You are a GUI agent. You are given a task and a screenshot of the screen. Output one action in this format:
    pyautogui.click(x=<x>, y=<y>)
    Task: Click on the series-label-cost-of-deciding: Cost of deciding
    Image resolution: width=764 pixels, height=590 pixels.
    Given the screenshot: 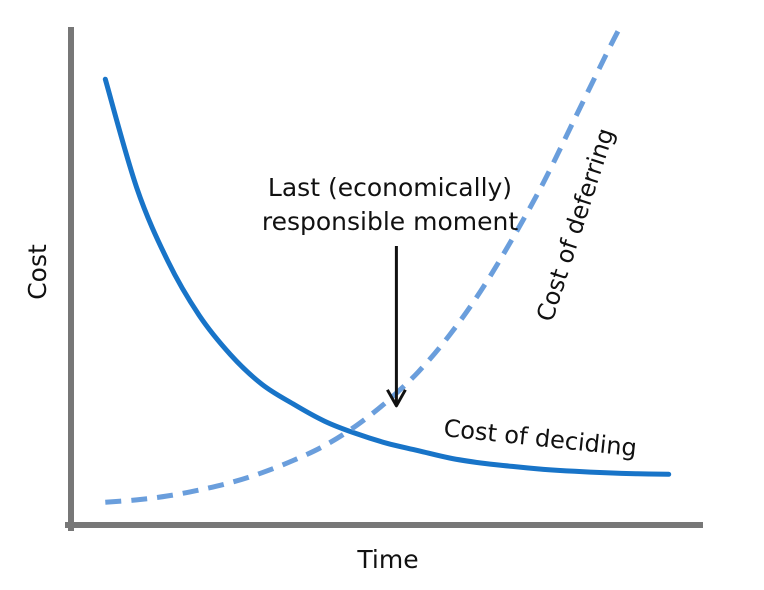 What is the action you would take?
    pyautogui.click(x=540, y=438)
    